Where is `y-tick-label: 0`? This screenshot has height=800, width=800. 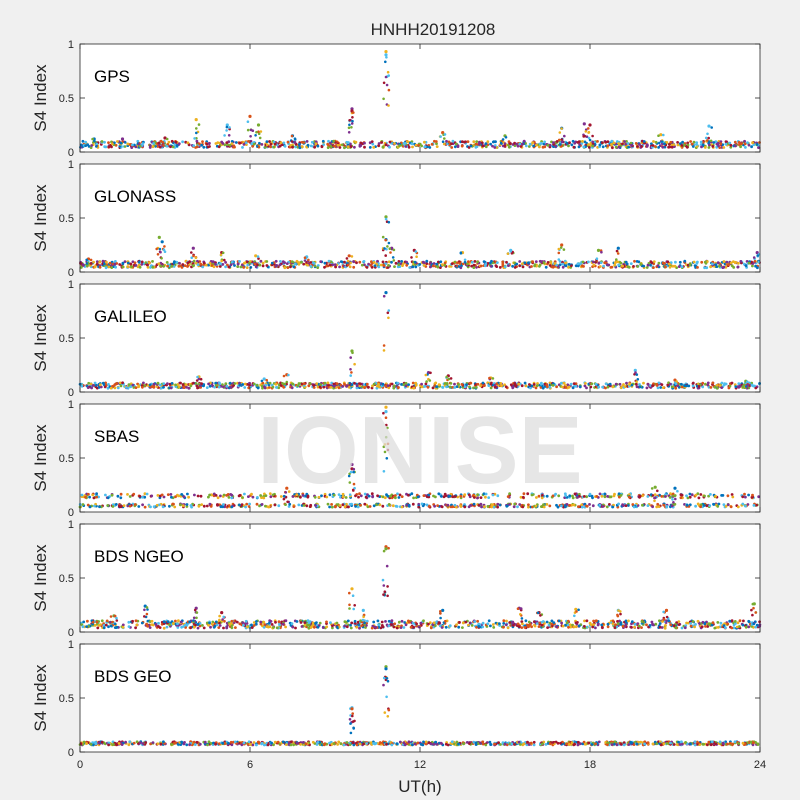
y-tick-label: 0 is located at coordinates (71, 513).